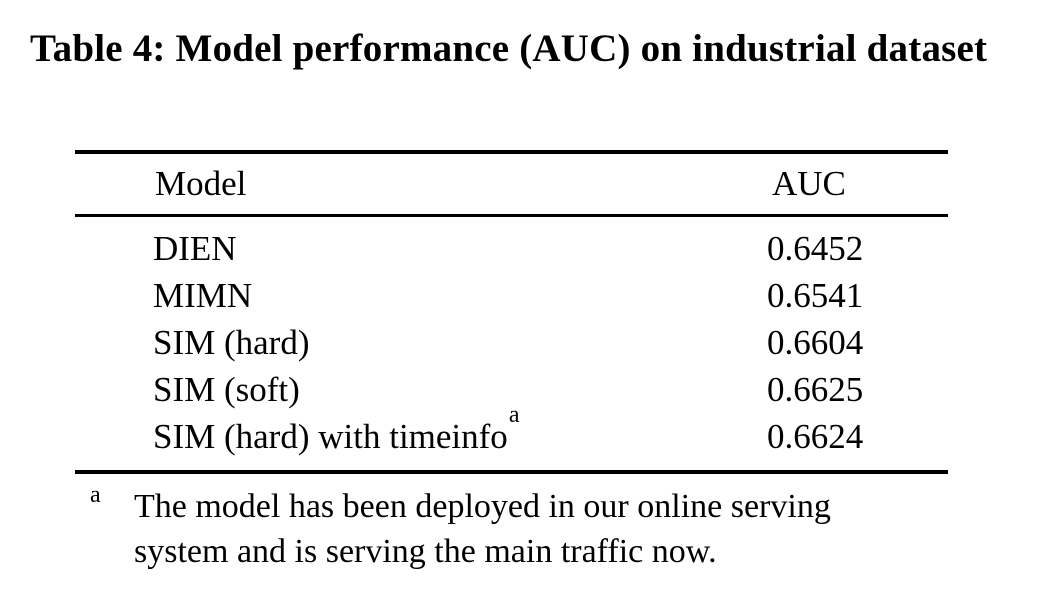 This screenshot has height=606, width=1040. Describe the element at coordinates (201, 183) in the screenshot. I see `header-model: Model` at that location.